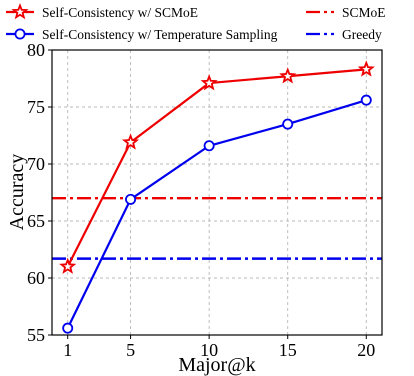 The height and width of the screenshot is (376, 414). Describe the element at coordinates (217, 228) in the screenshot. I see `reference-lines` at that location.